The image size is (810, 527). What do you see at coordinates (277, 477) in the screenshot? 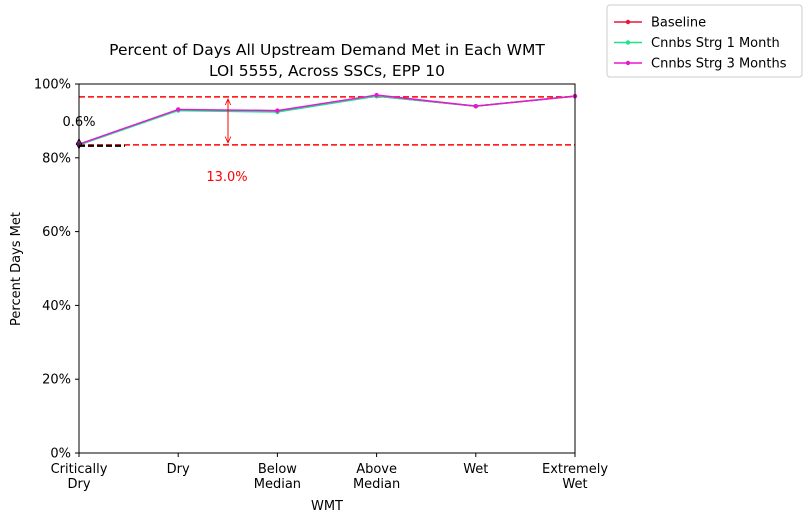
I see `x-tick-label: Below Median` at bounding box center [277, 477].